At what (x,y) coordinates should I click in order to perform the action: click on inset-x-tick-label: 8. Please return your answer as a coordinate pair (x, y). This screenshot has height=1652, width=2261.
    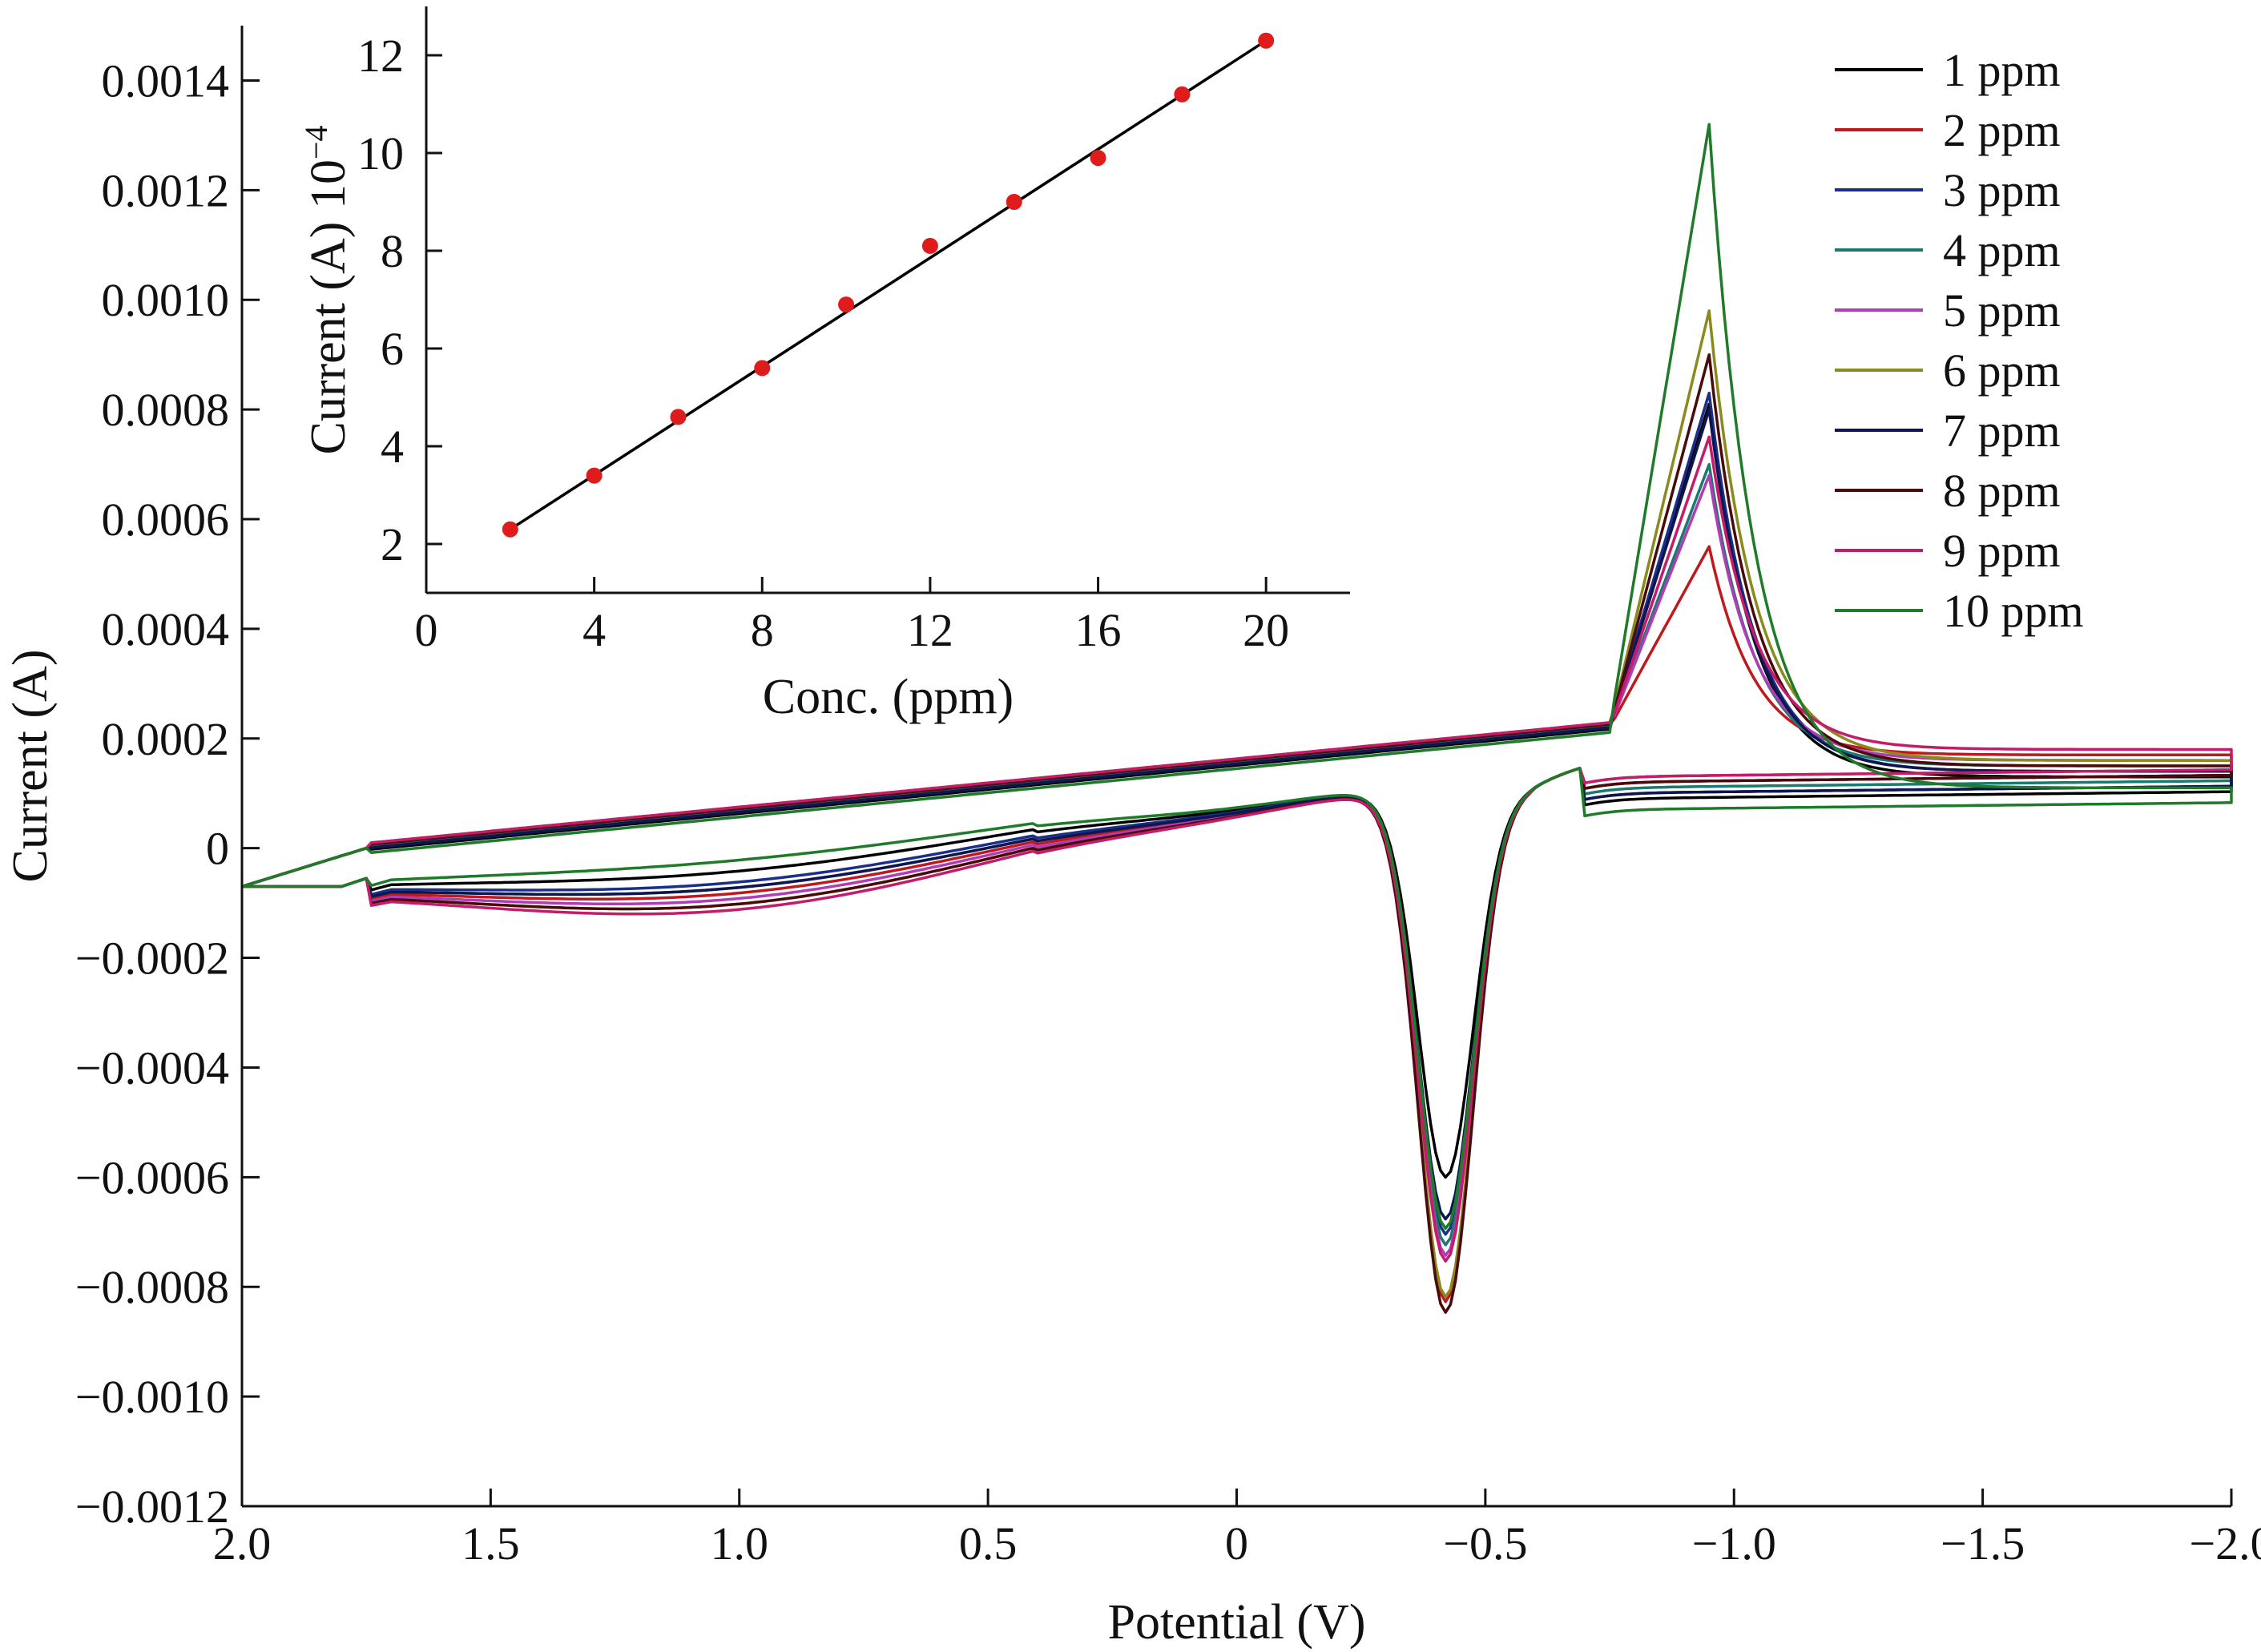
    Looking at the image, I should click on (762, 630).